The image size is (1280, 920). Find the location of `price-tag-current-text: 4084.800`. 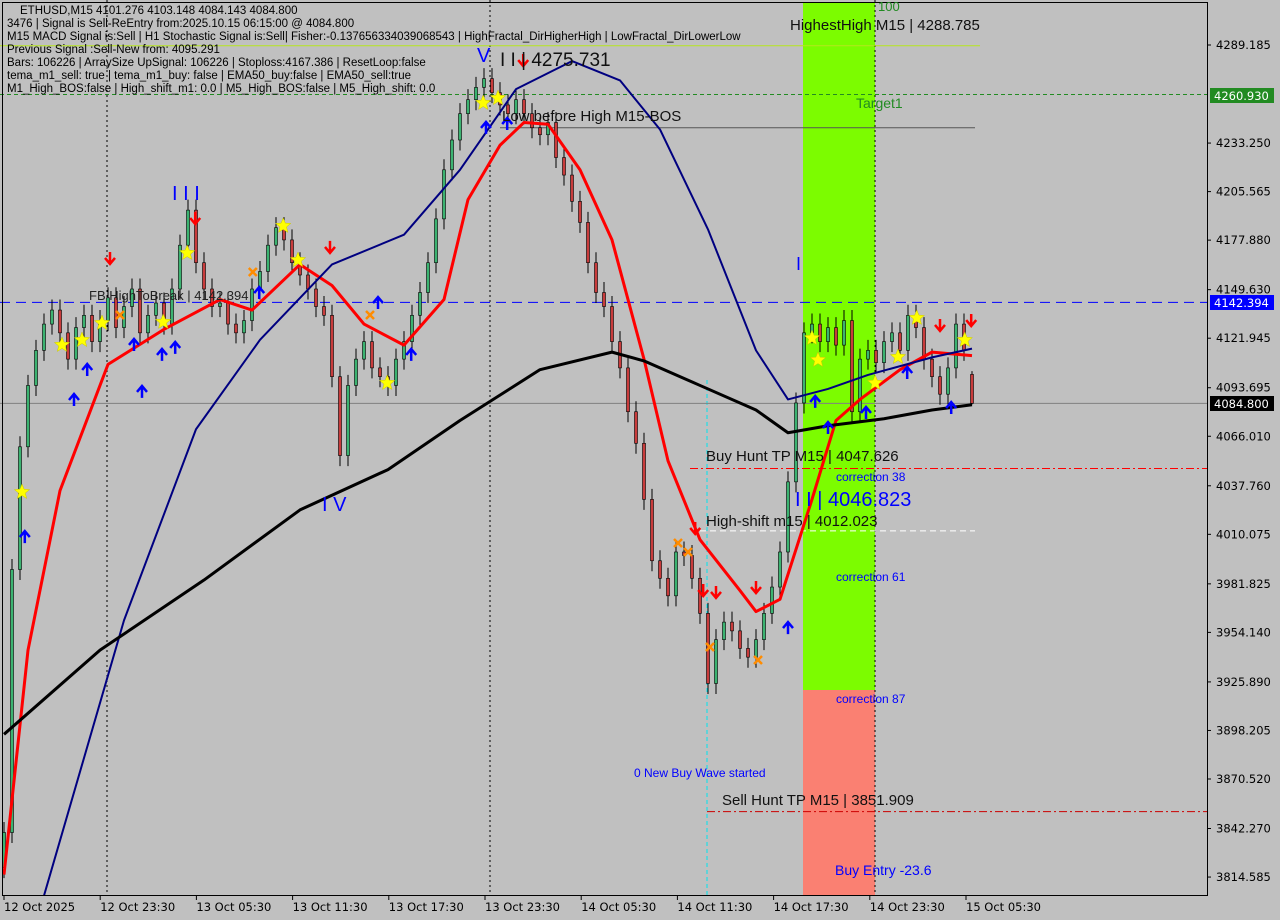

price-tag-current-text: 4084.800 is located at coordinates (1241, 404).